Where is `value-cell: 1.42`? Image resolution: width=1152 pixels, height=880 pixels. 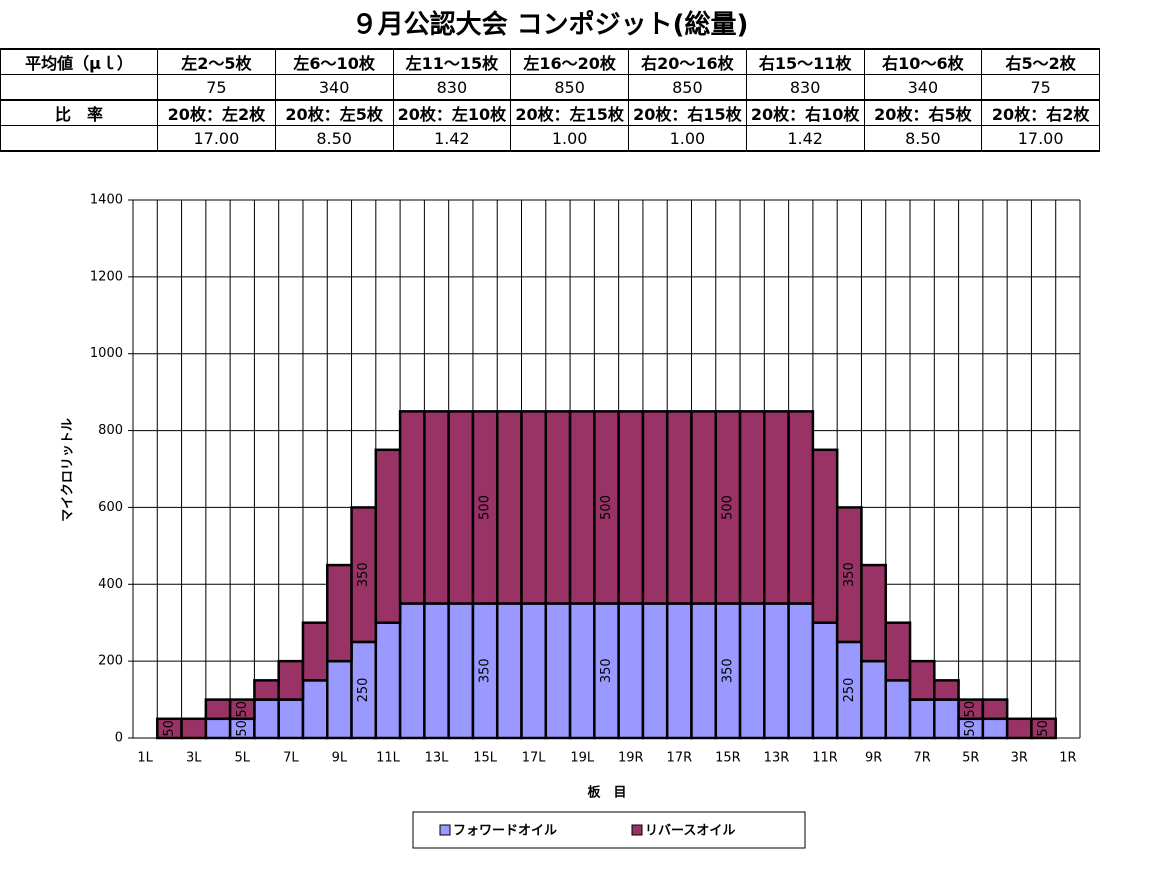 value-cell: 1.42 is located at coordinates (452, 138).